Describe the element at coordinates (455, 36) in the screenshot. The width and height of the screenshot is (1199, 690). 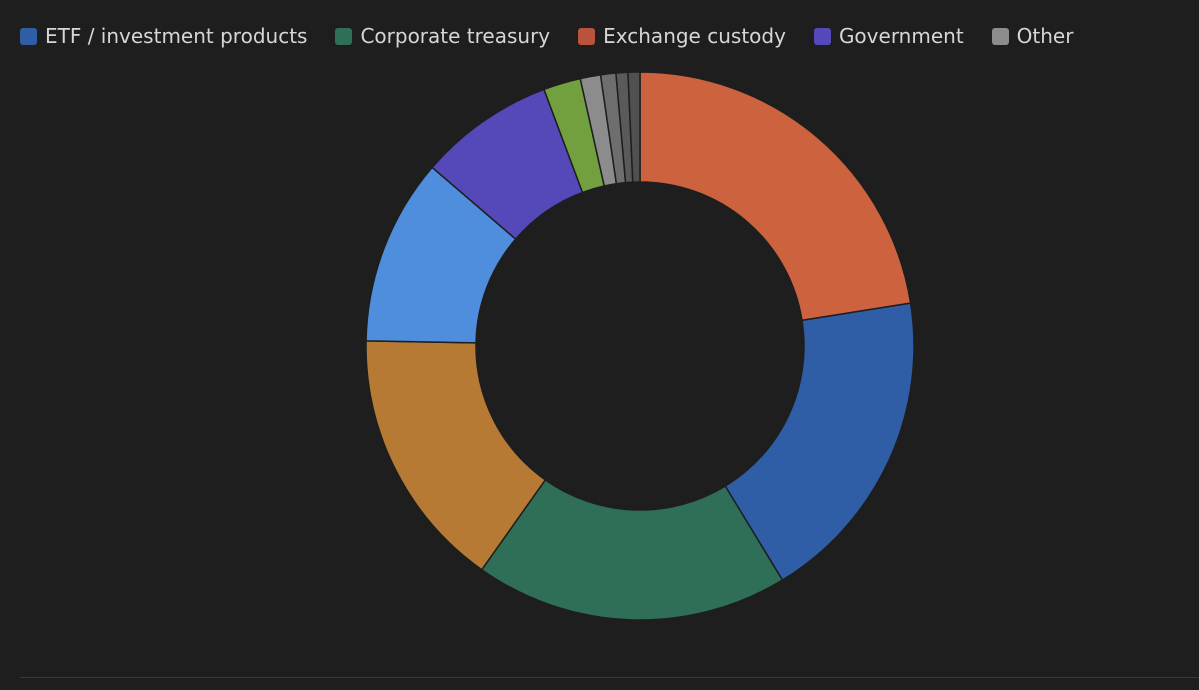
I see `legend-label: Corporate treasury` at that location.